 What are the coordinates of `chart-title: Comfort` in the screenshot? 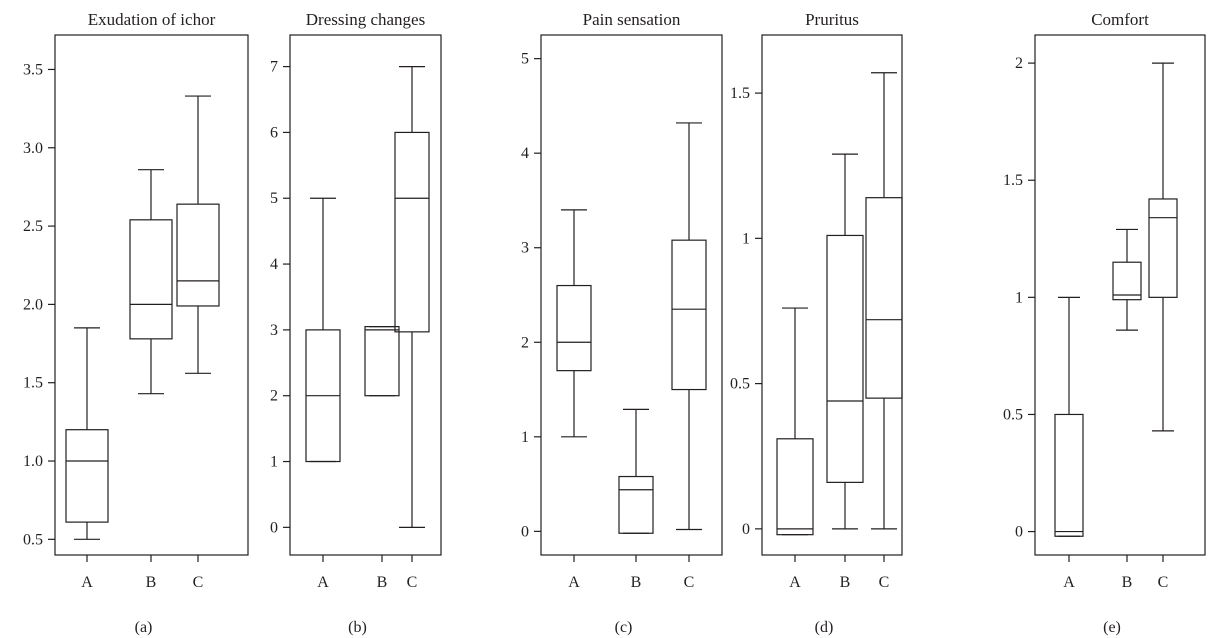 It's located at (1120, 19).